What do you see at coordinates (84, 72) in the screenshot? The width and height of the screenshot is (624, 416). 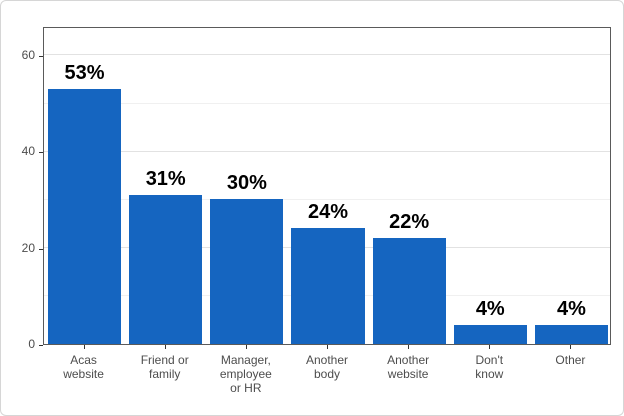 I see `bar-value-label: 53%` at bounding box center [84, 72].